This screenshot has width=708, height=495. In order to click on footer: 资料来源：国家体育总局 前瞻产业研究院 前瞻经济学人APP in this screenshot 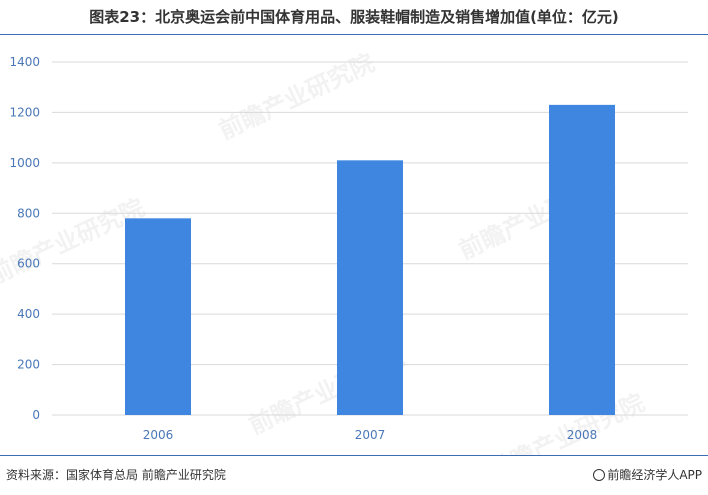, I will do `click(354, 474)`.